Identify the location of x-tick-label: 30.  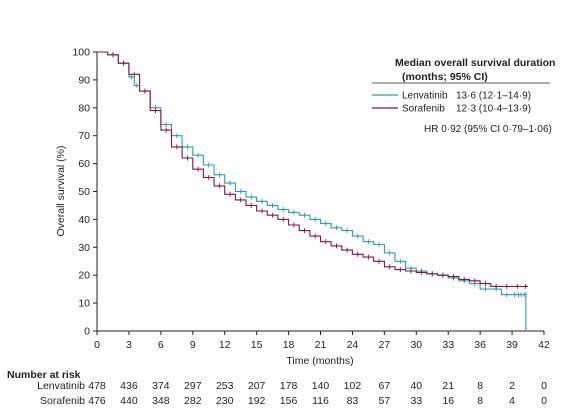
(416, 345).